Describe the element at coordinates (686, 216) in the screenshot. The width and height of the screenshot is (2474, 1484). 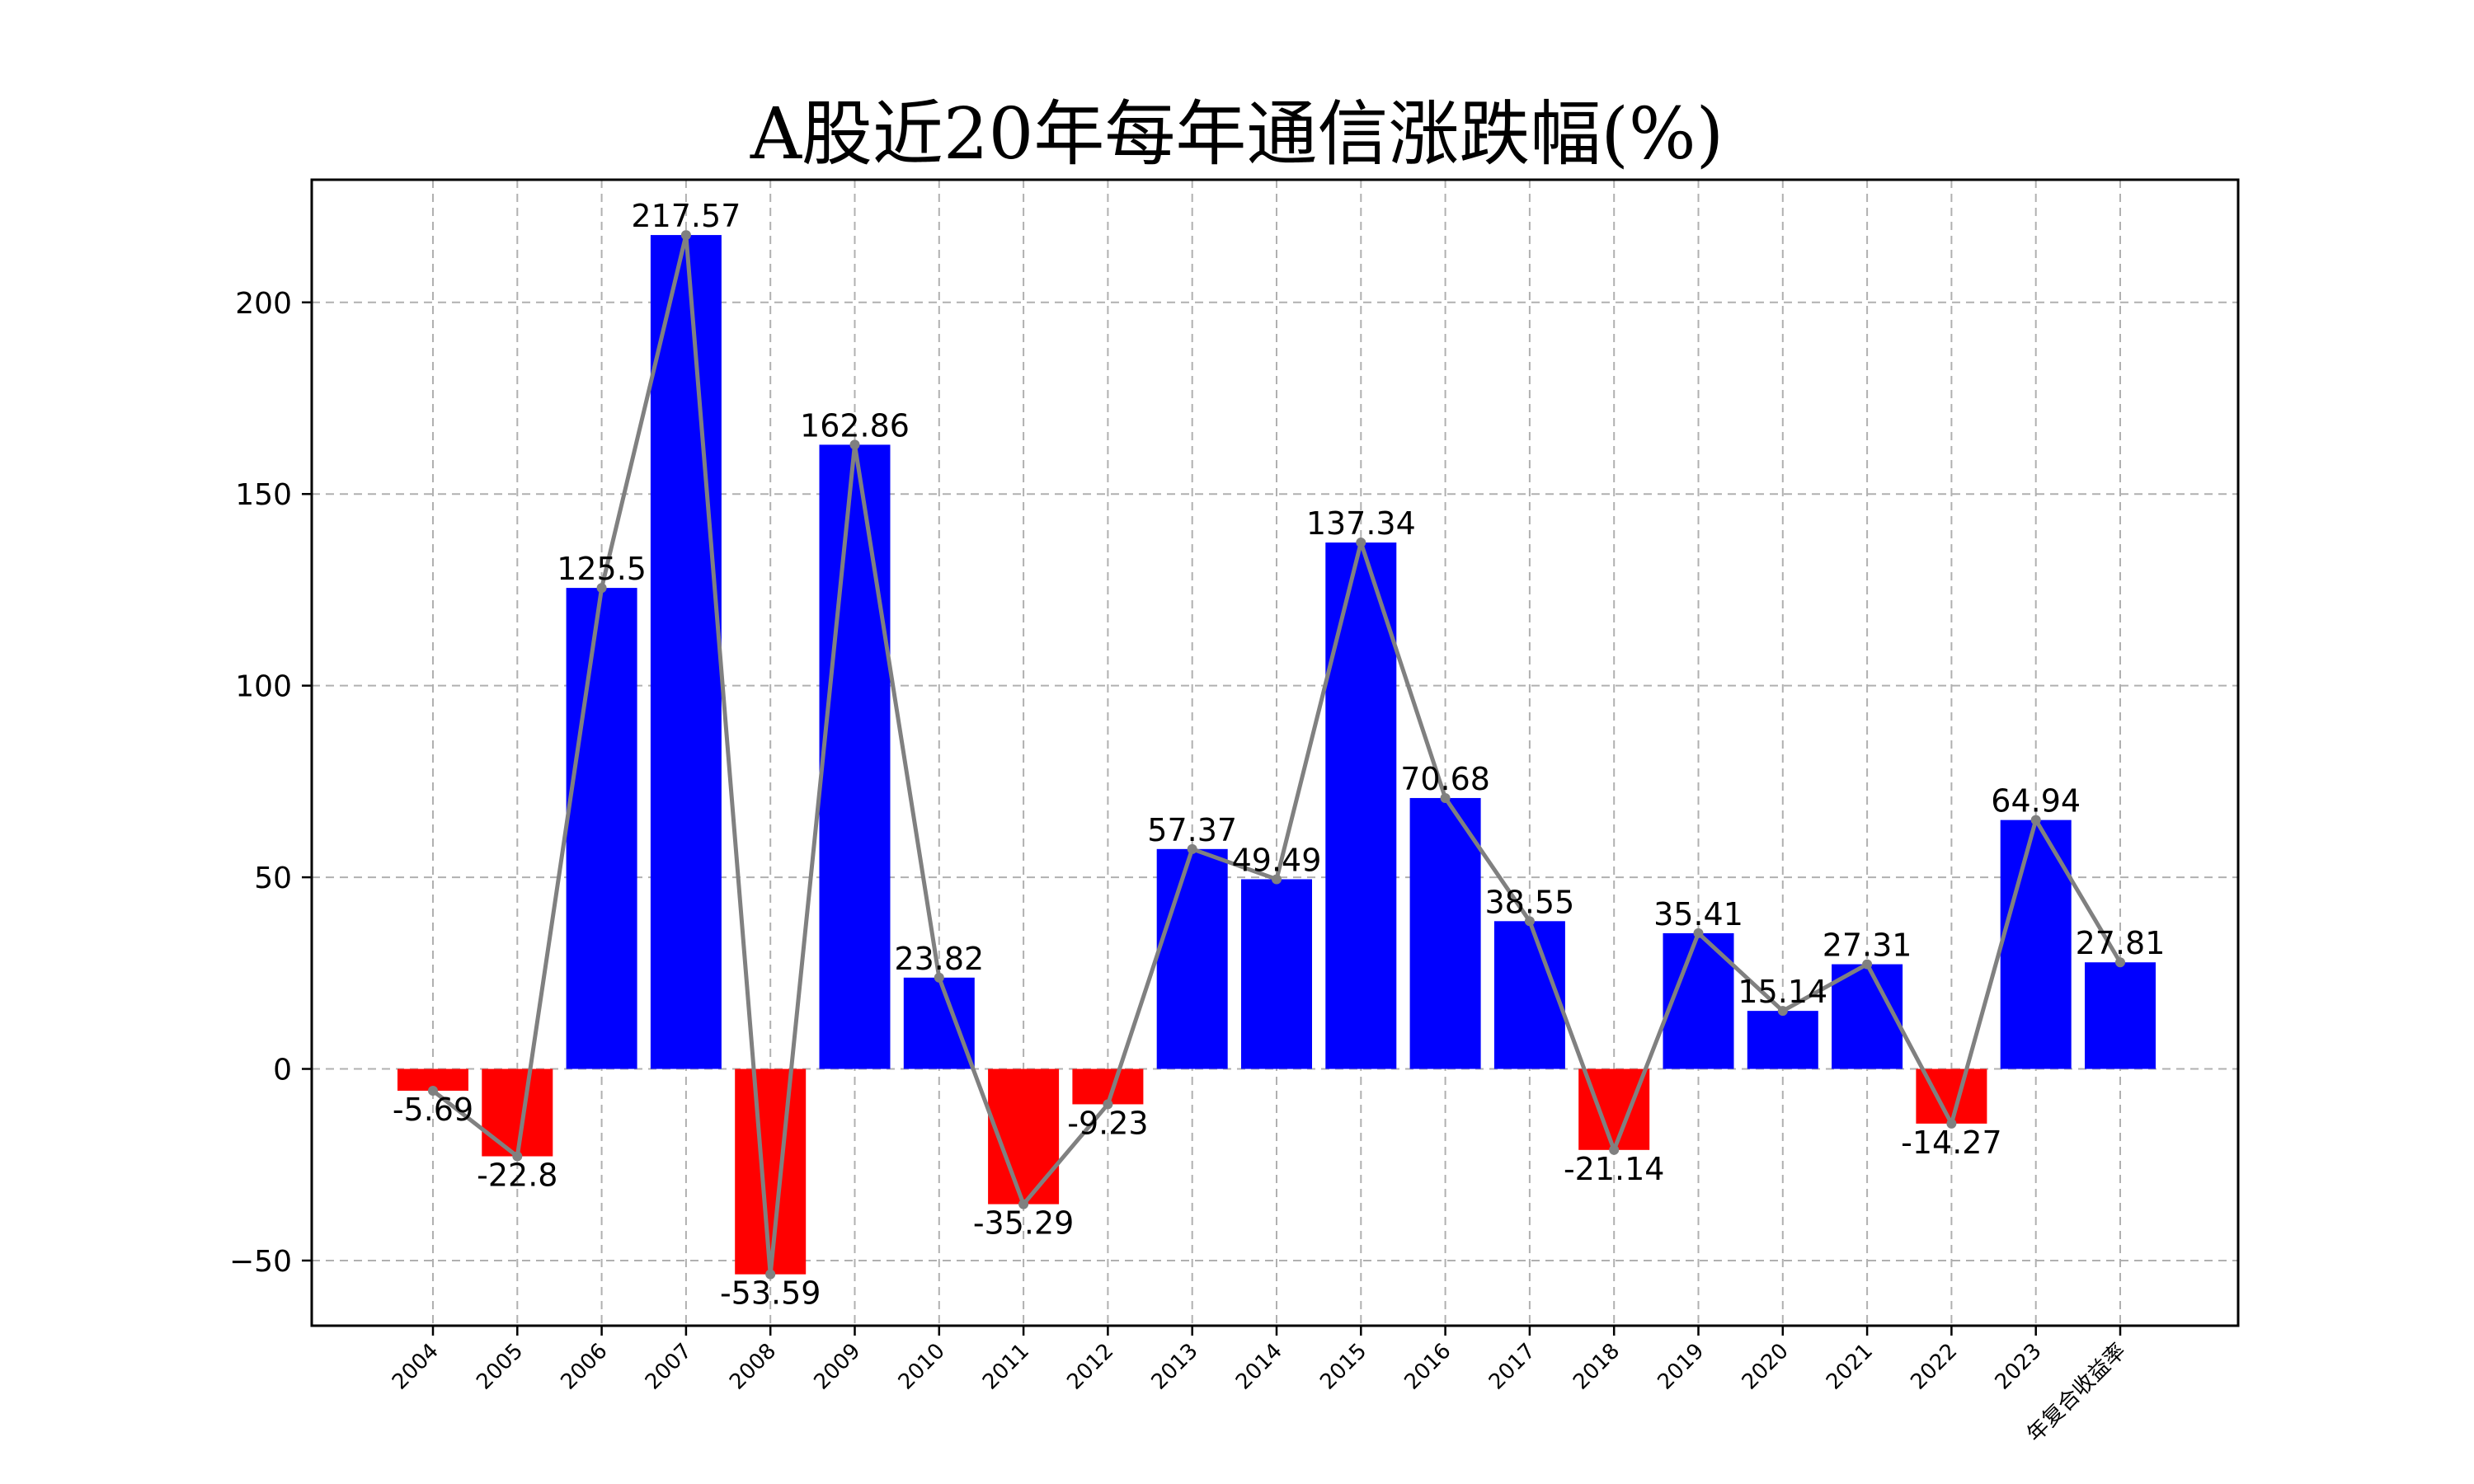
I see `data-label: 217.57` at that location.